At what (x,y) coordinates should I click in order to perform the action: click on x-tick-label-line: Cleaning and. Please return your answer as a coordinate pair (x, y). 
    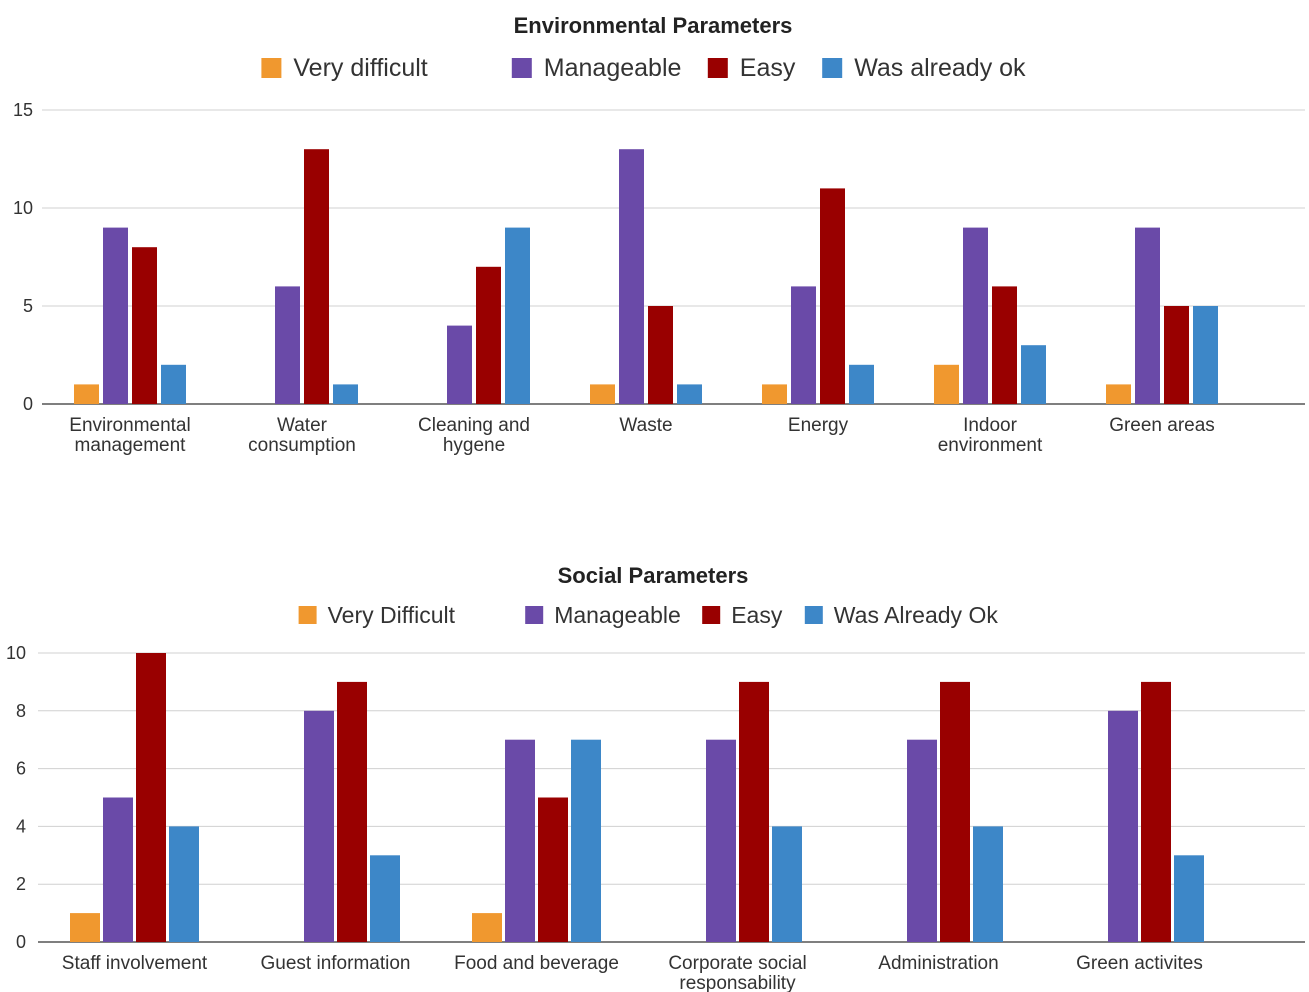
    Looking at the image, I should click on (474, 425).